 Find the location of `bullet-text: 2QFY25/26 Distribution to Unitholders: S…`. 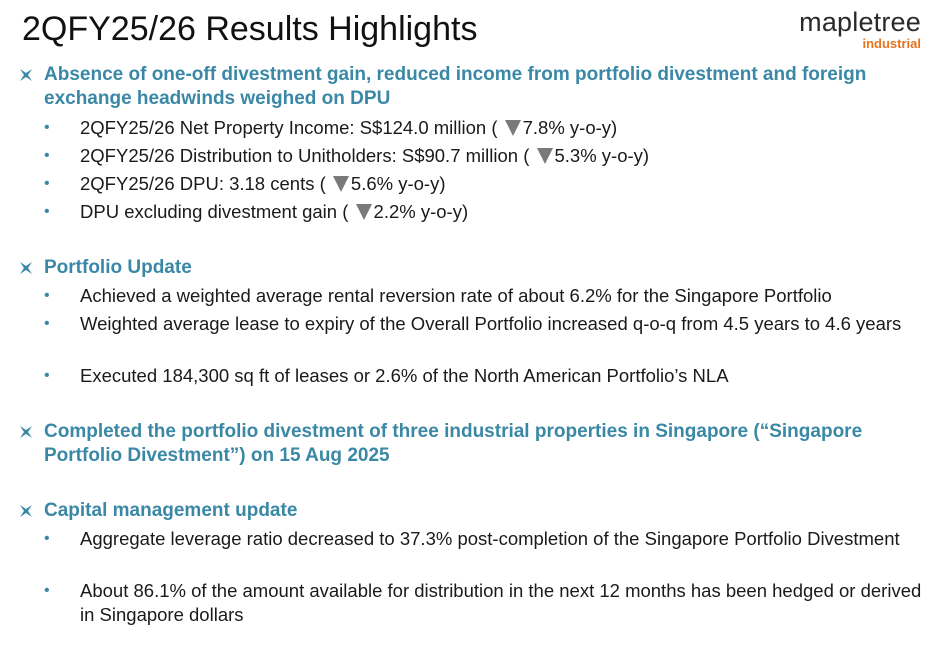

bullet-text: 2QFY25/26 Distribution to Unitholders: S… is located at coordinates (307, 155).